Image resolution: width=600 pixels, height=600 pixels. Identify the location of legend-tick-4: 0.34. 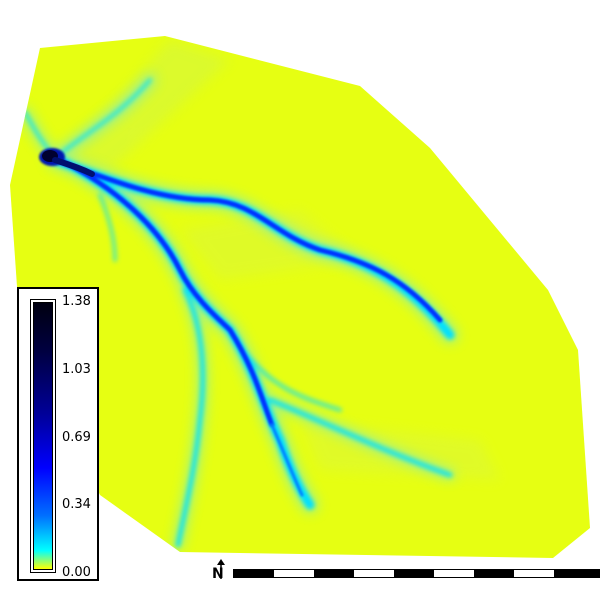
(76, 504).